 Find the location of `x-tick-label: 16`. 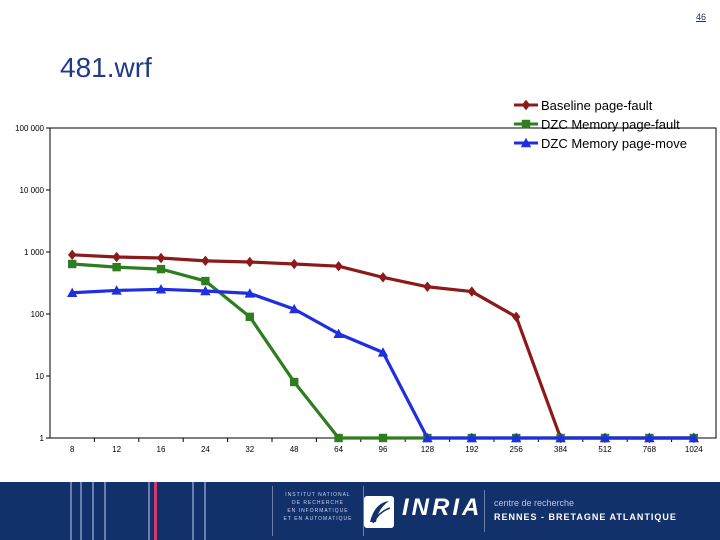

x-tick-label: 16 is located at coordinates (161, 449).